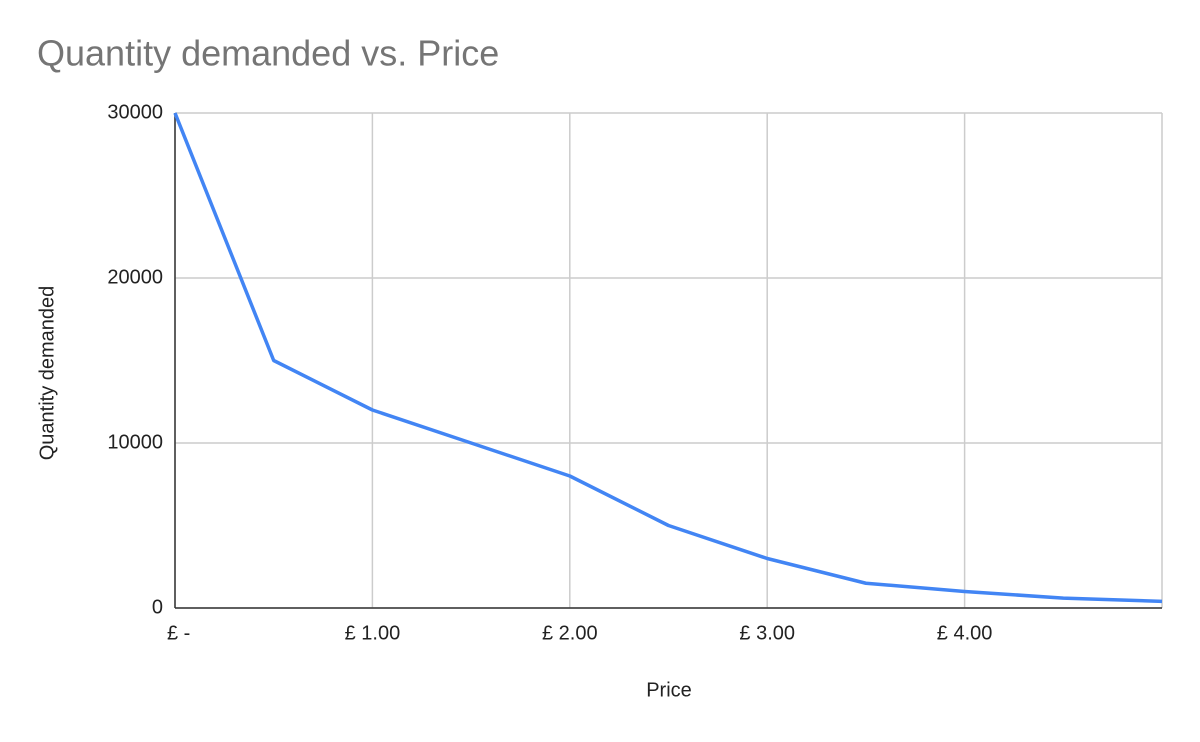 The height and width of the screenshot is (742, 1200). I want to click on y-tick-label: 30000, so click(135, 112).